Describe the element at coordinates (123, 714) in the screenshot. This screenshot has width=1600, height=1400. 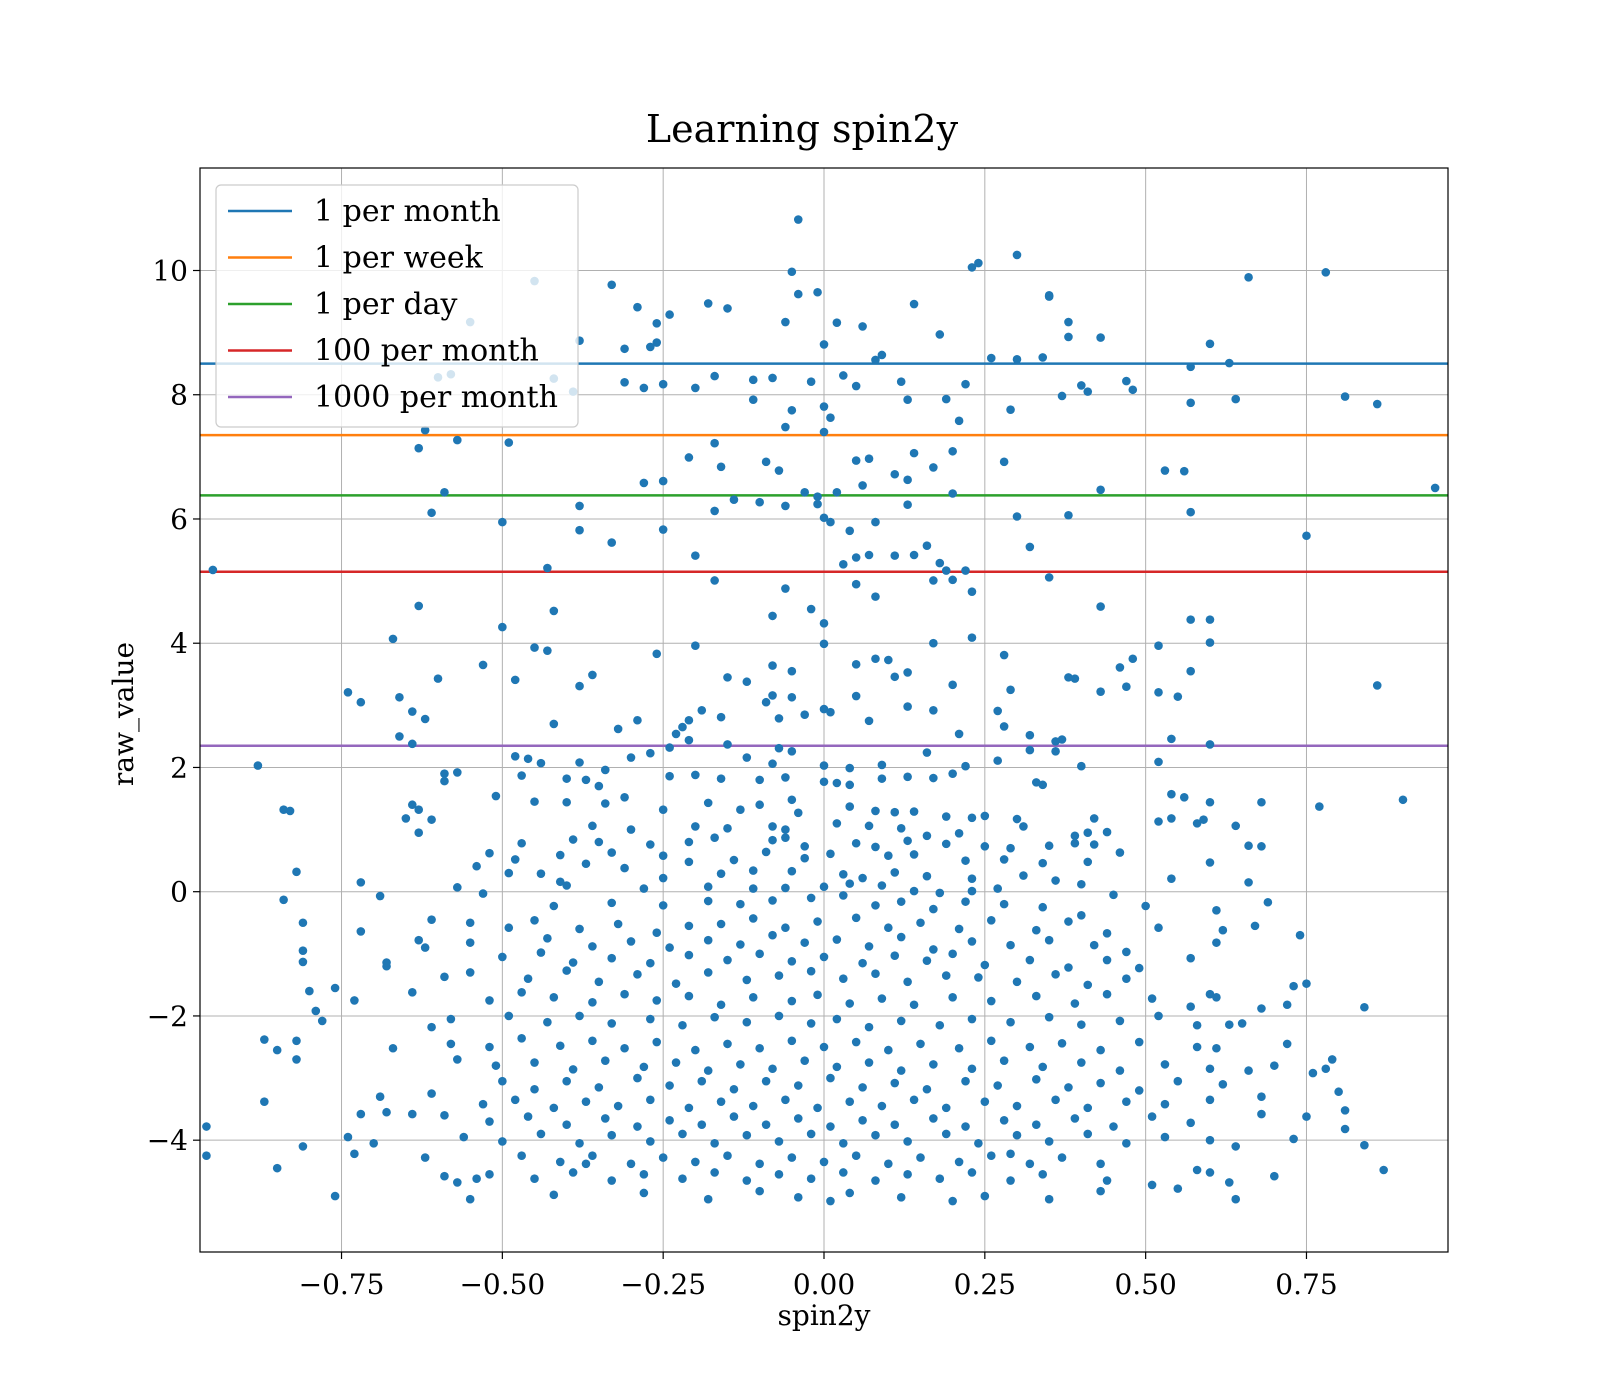
I see `y-axis-label: raw_value` at that location.